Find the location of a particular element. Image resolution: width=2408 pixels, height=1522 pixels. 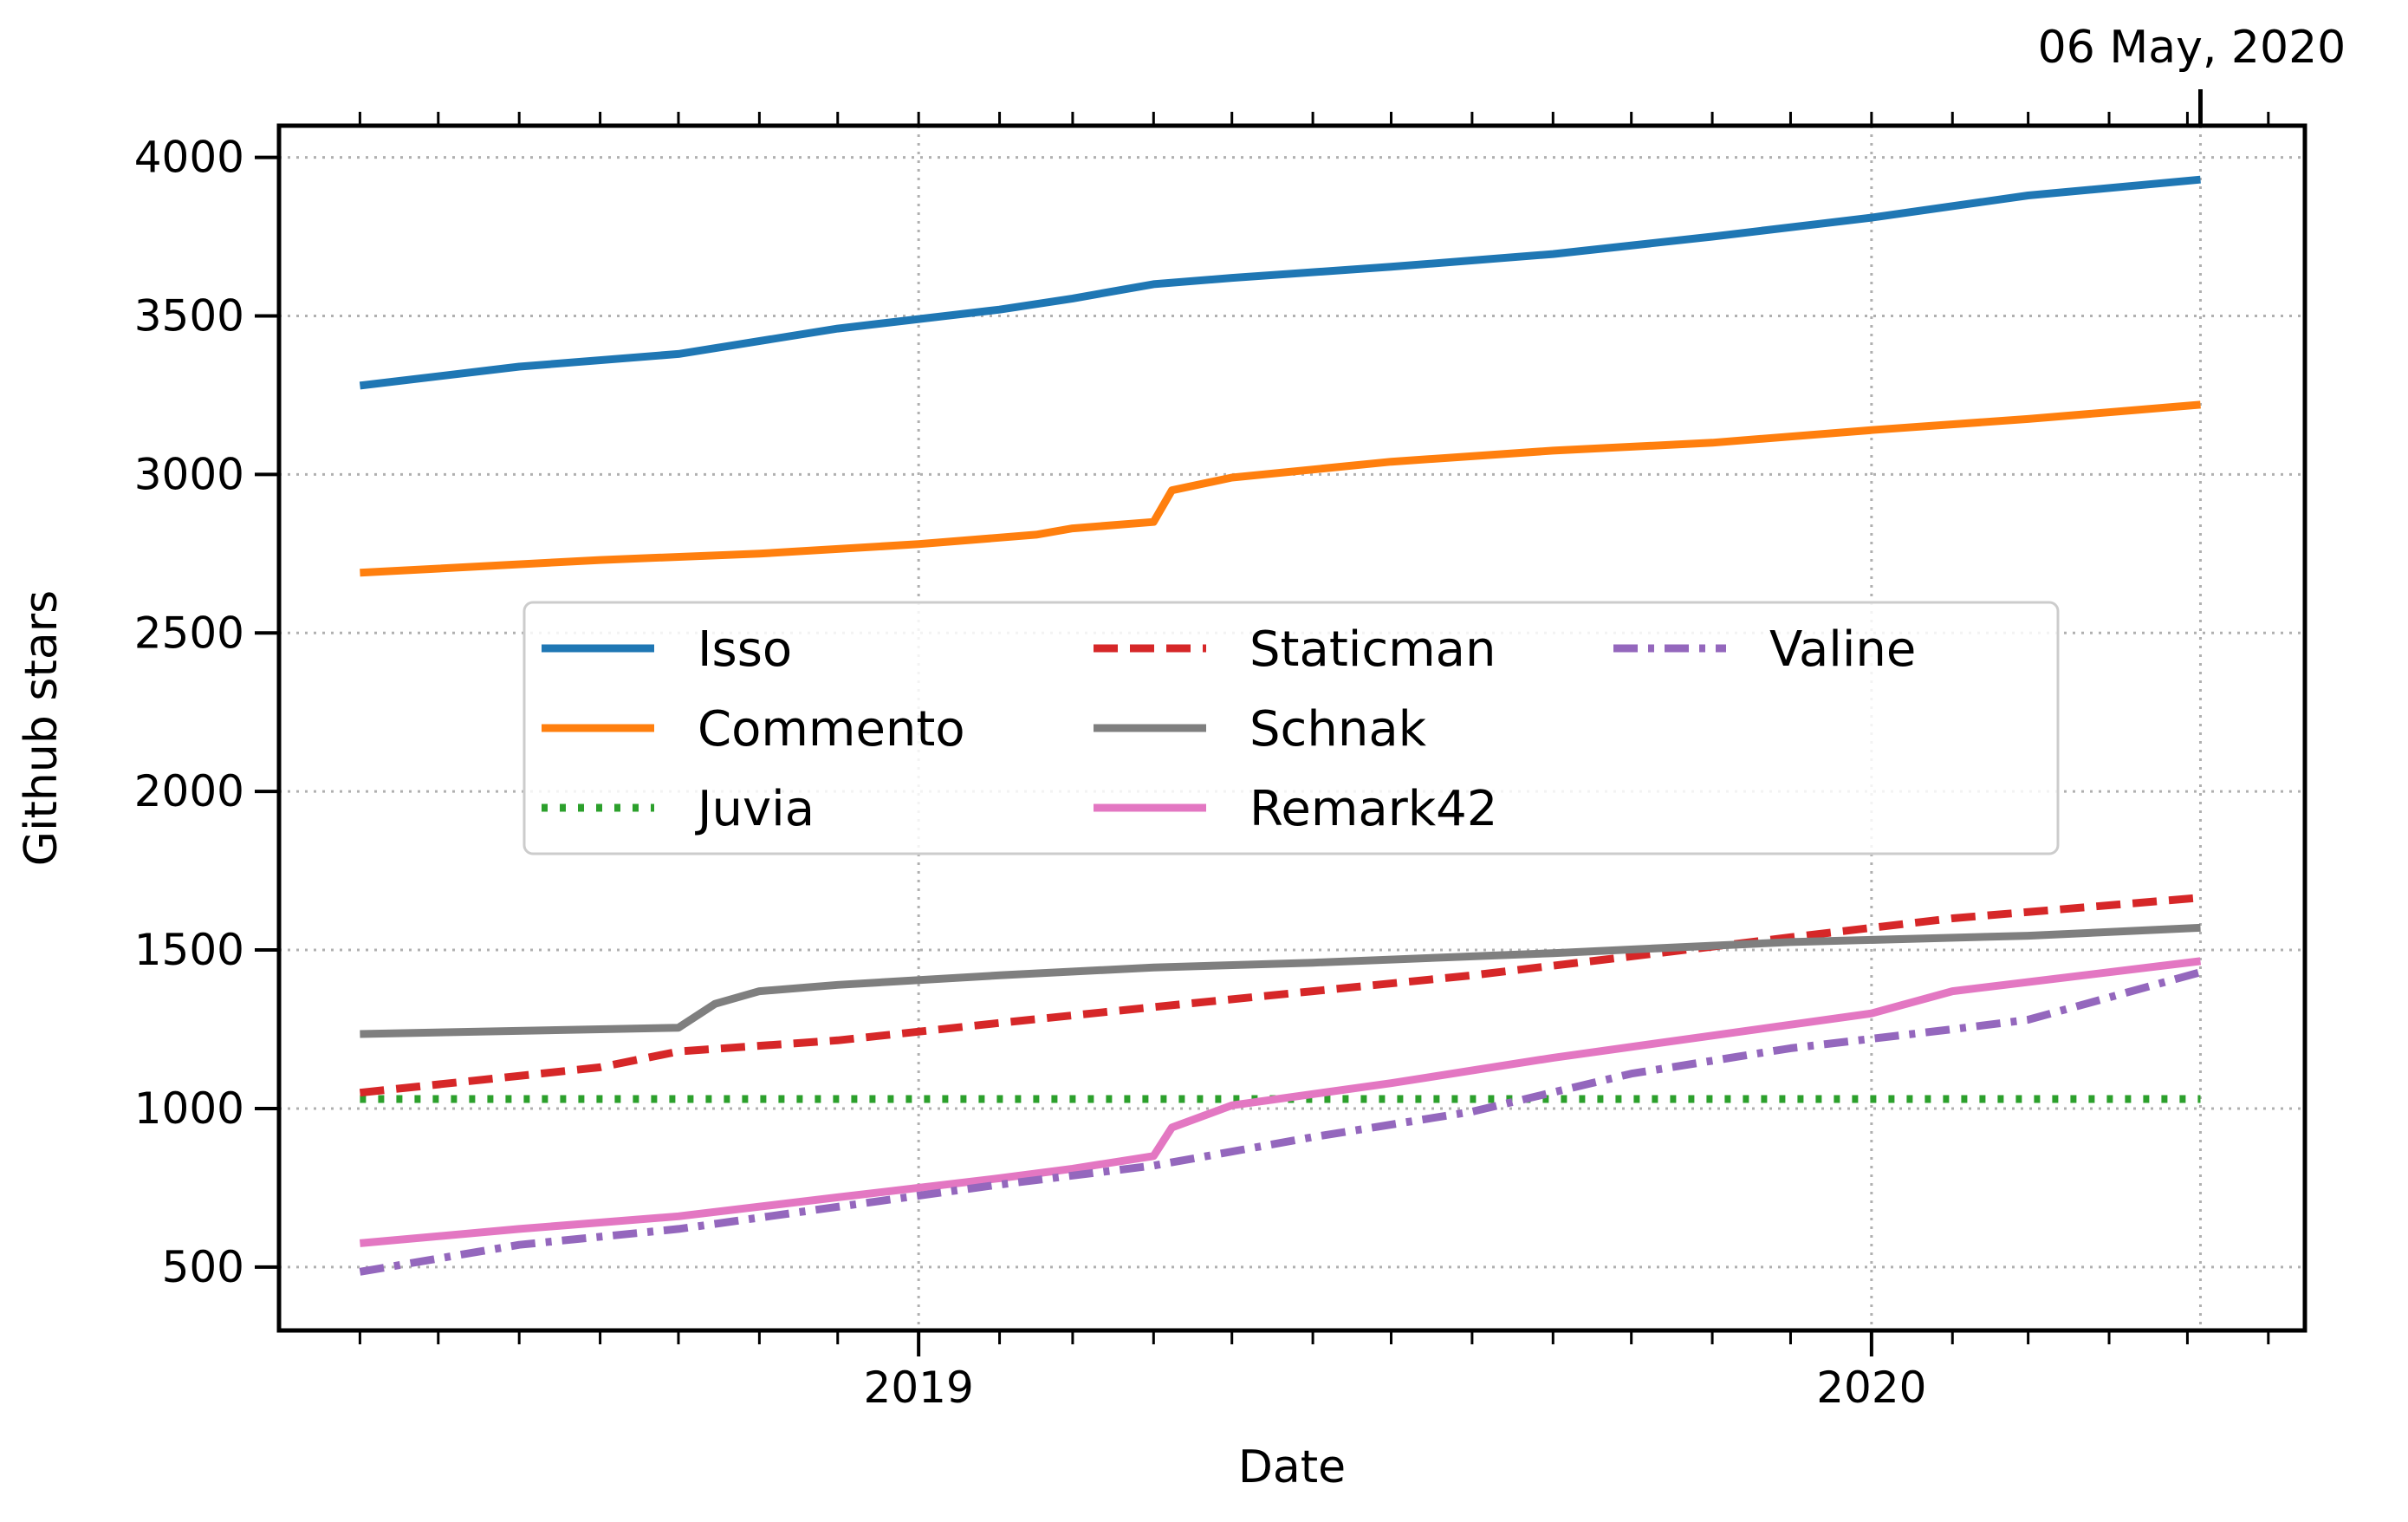

legend-label-staticman: Staticman is located at coordinates (1372, 649).